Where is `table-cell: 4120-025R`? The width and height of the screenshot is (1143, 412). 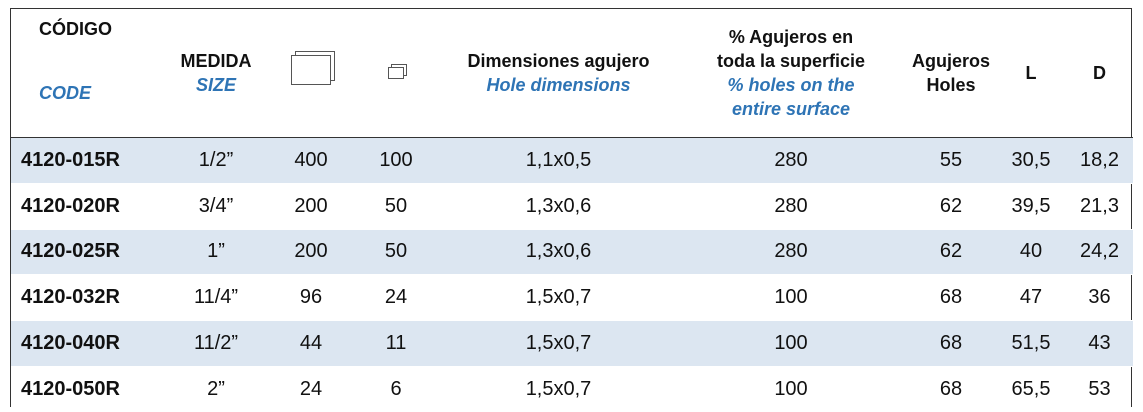 table-cell: 4120-025R is located at coordinates (86, 251).